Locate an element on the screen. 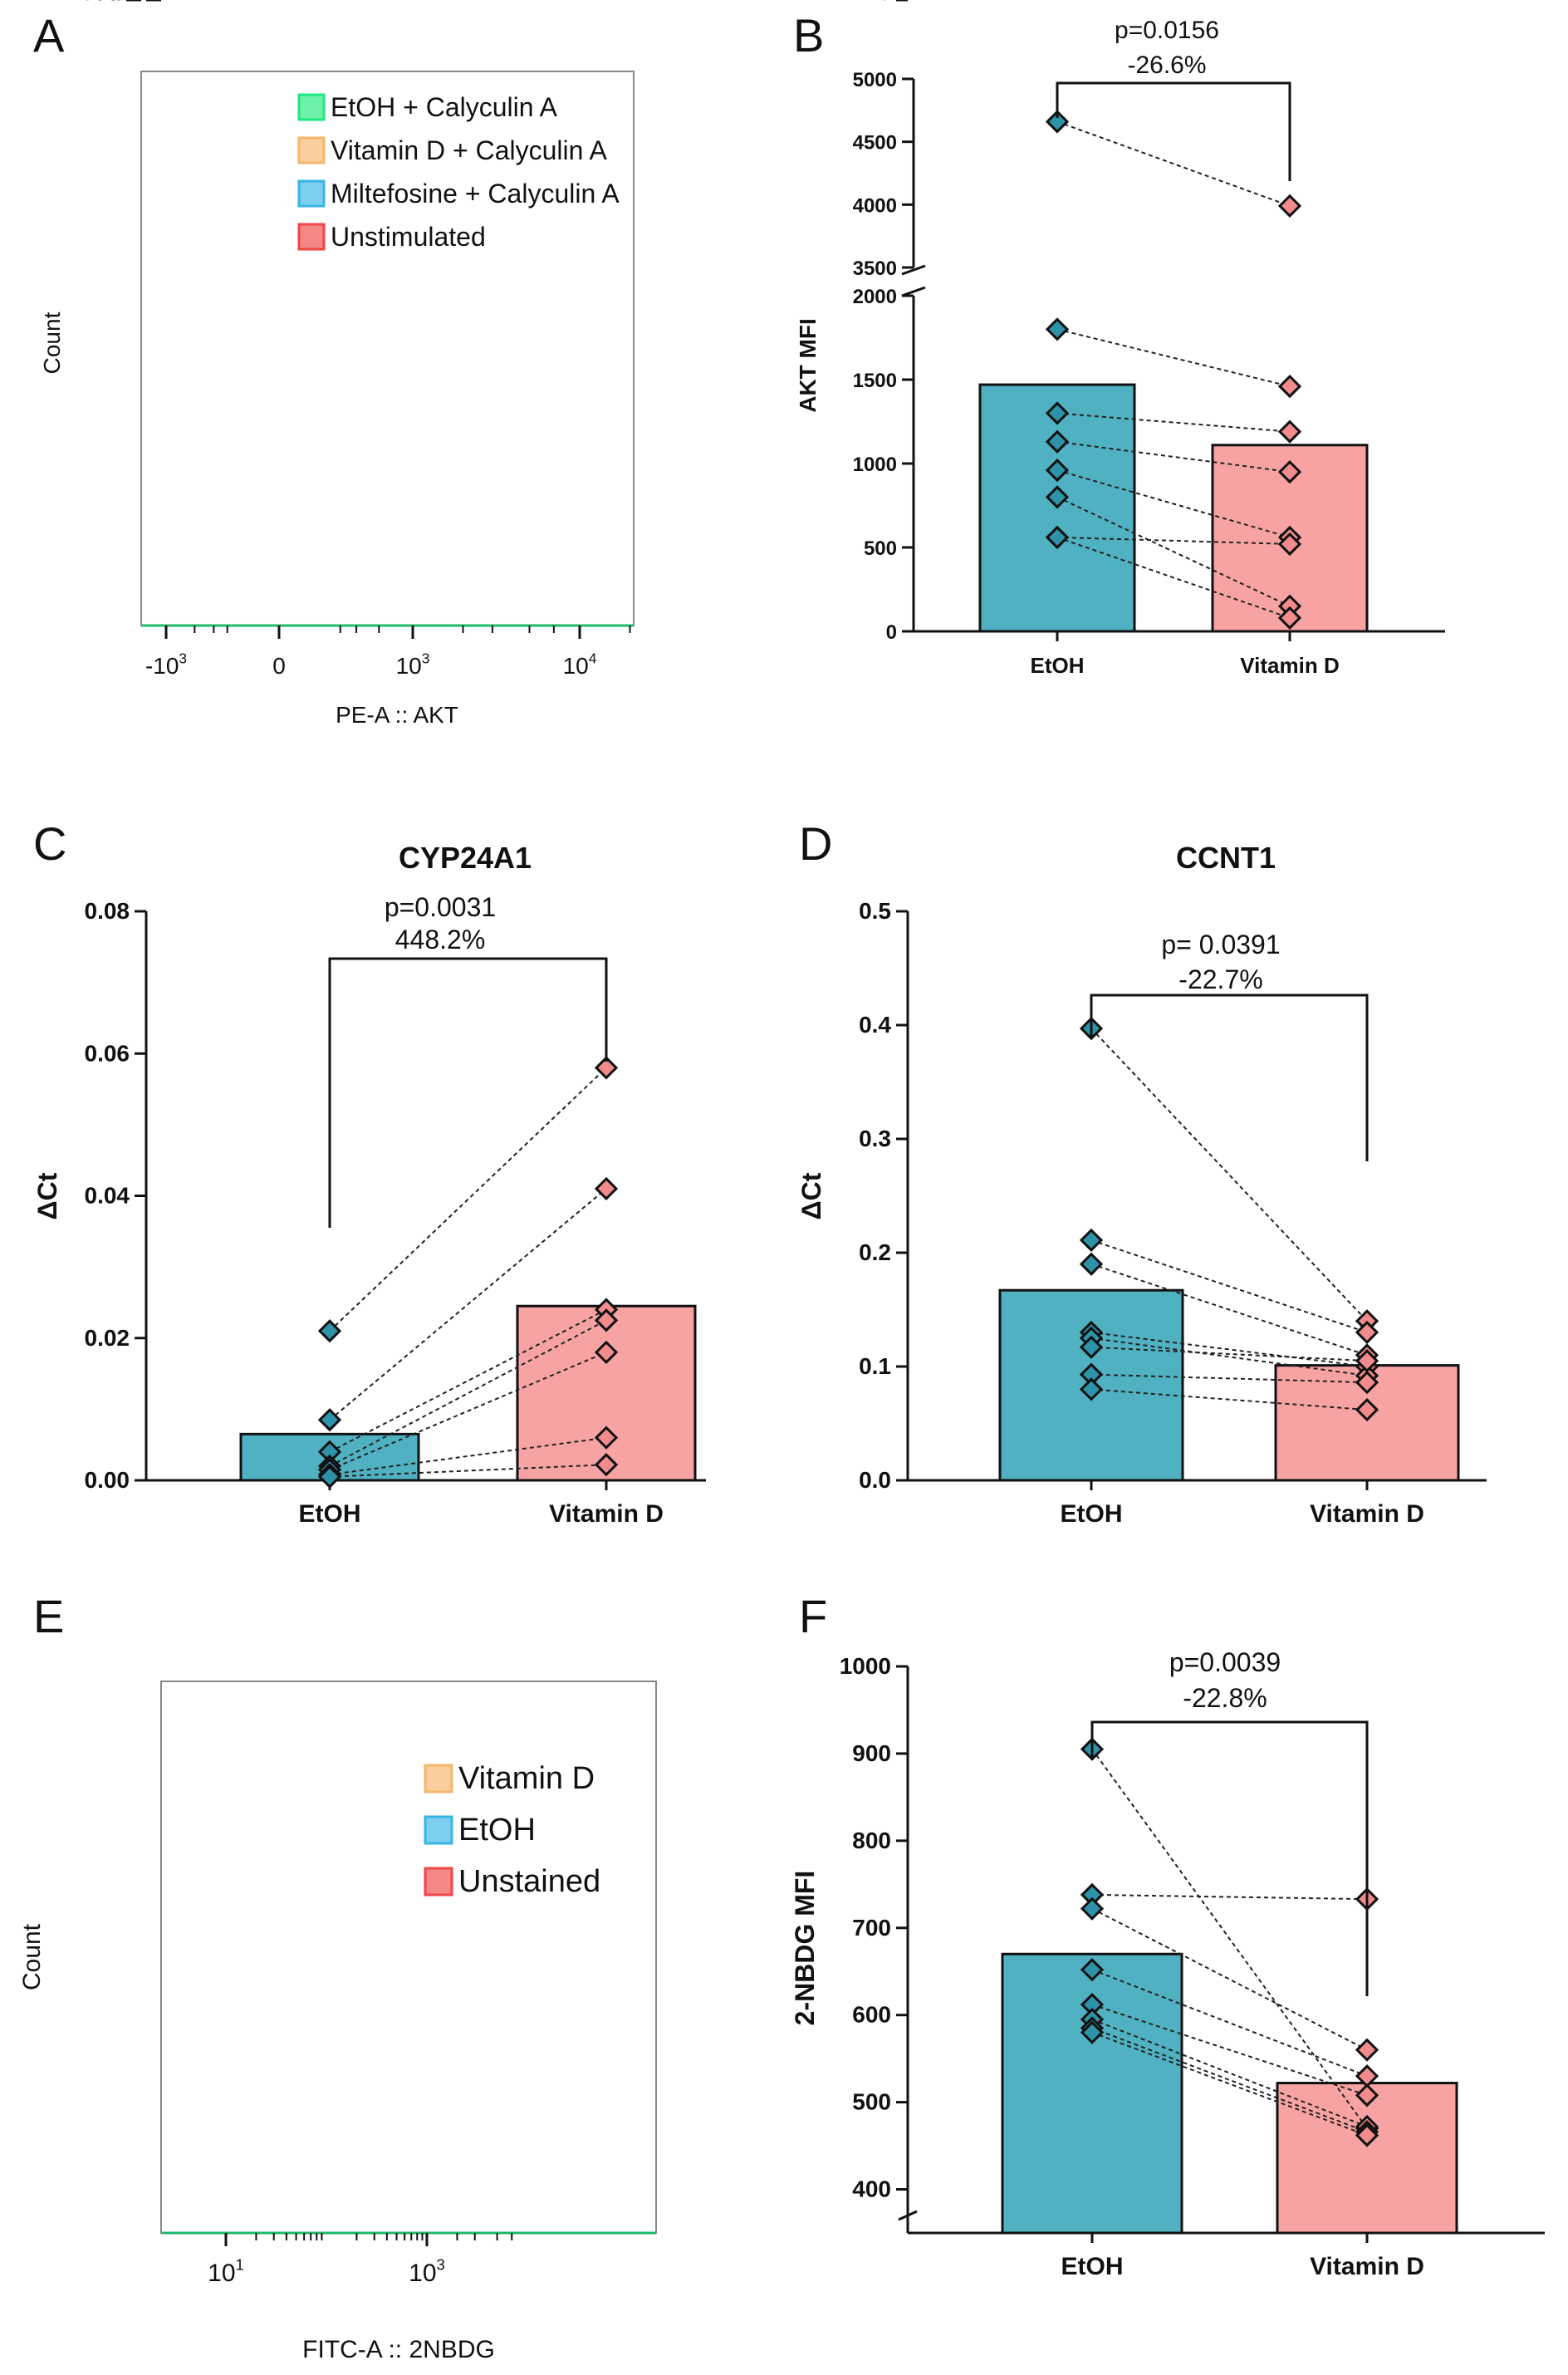 This screenshot has width=1568, height=2375. legend-label-vitamin-d-calyculin-a: Vitamin D + Calyculin A is located at coordinates (470, 150).